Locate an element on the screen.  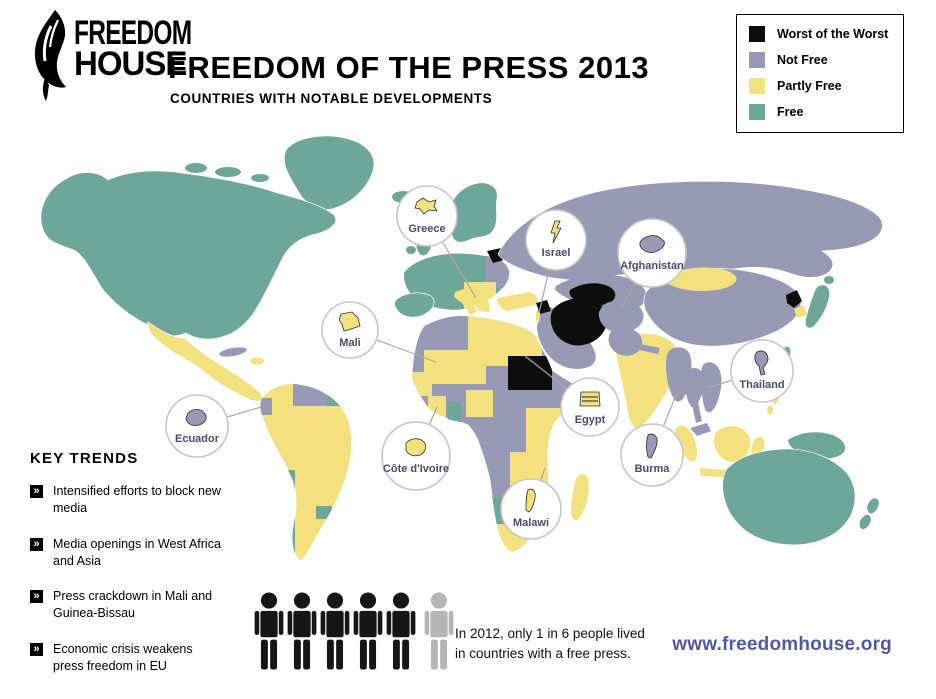
legend-swatch-notfree is located at coordinates (757, 60).